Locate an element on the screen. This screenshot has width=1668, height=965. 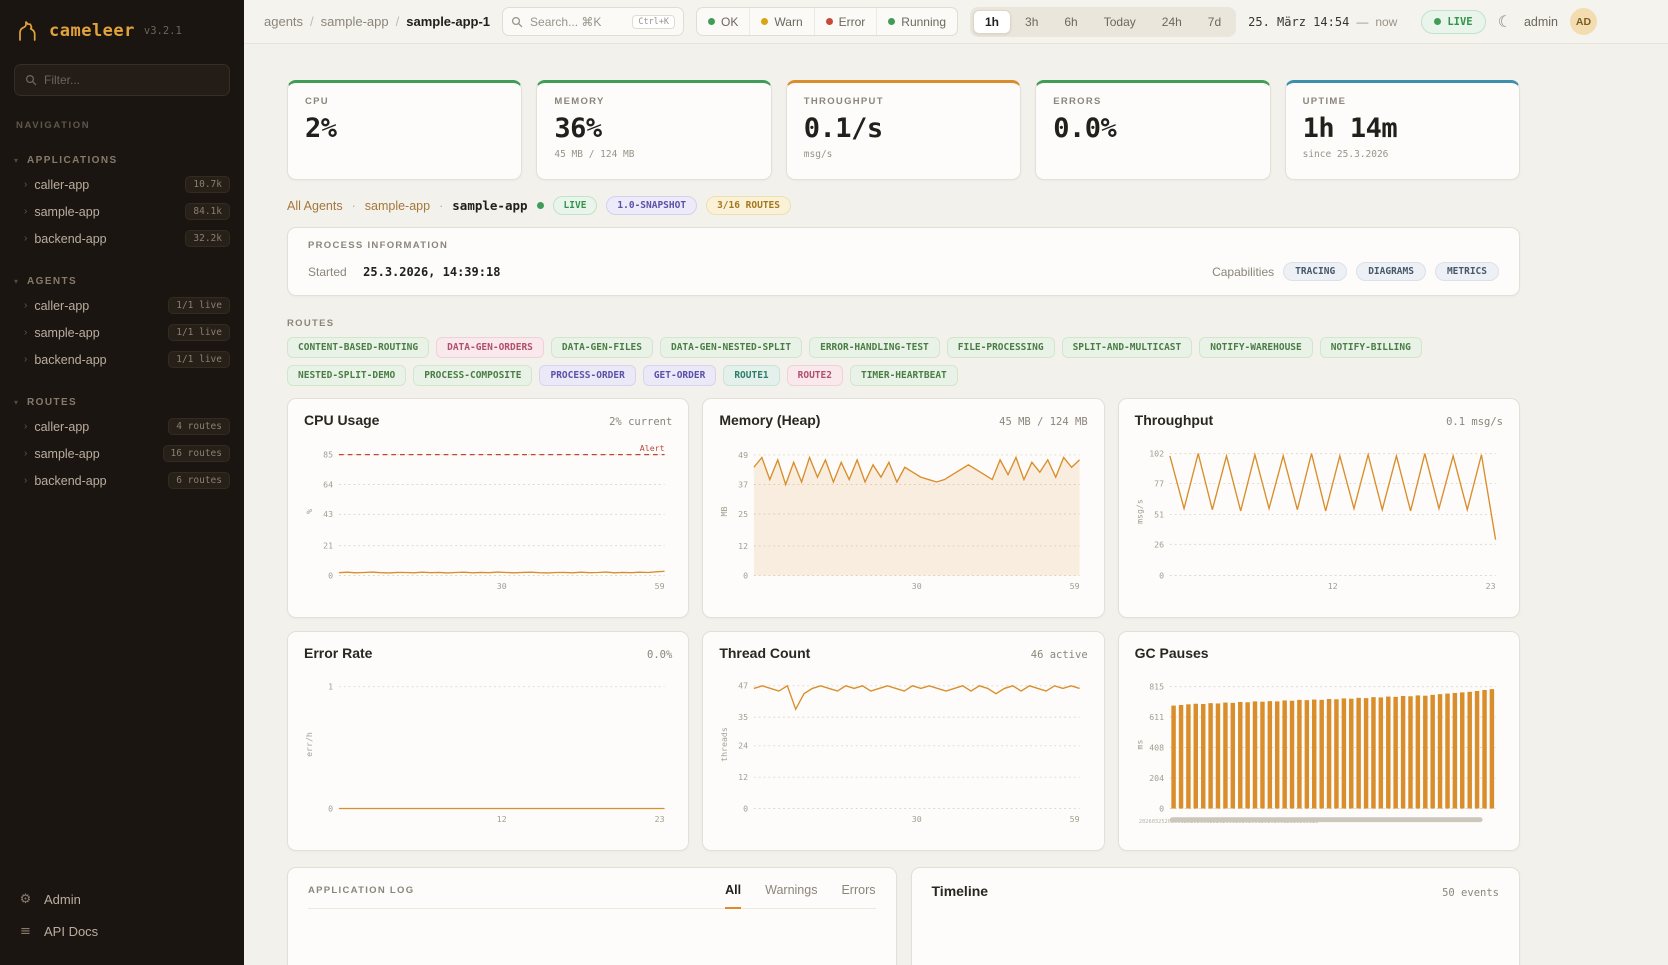
theme-toggle-moon-icon: ☾ is located at coordinates (1504, 21).